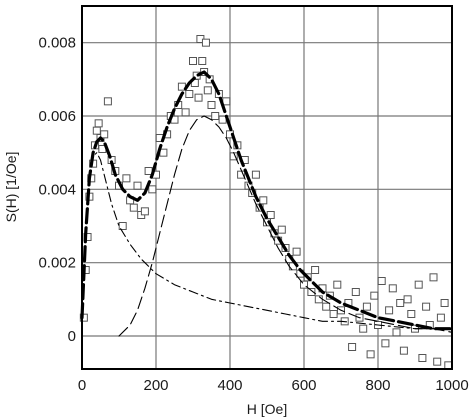 The width and height of the screenshot is (474, 420). I want to click on x-tick-label: 600, so click(303, 385).